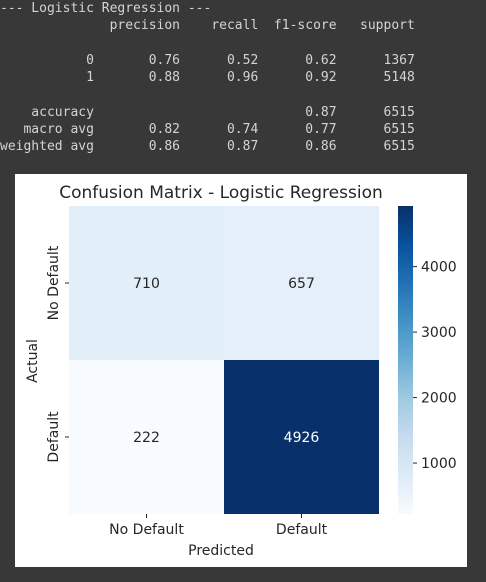  What do you see at coordinates (207, 129) in the screenshot?
I see `report-row-macro-avg: macro avg 0.82 0.74 0.77 6515` at bounding box center [207, 129].